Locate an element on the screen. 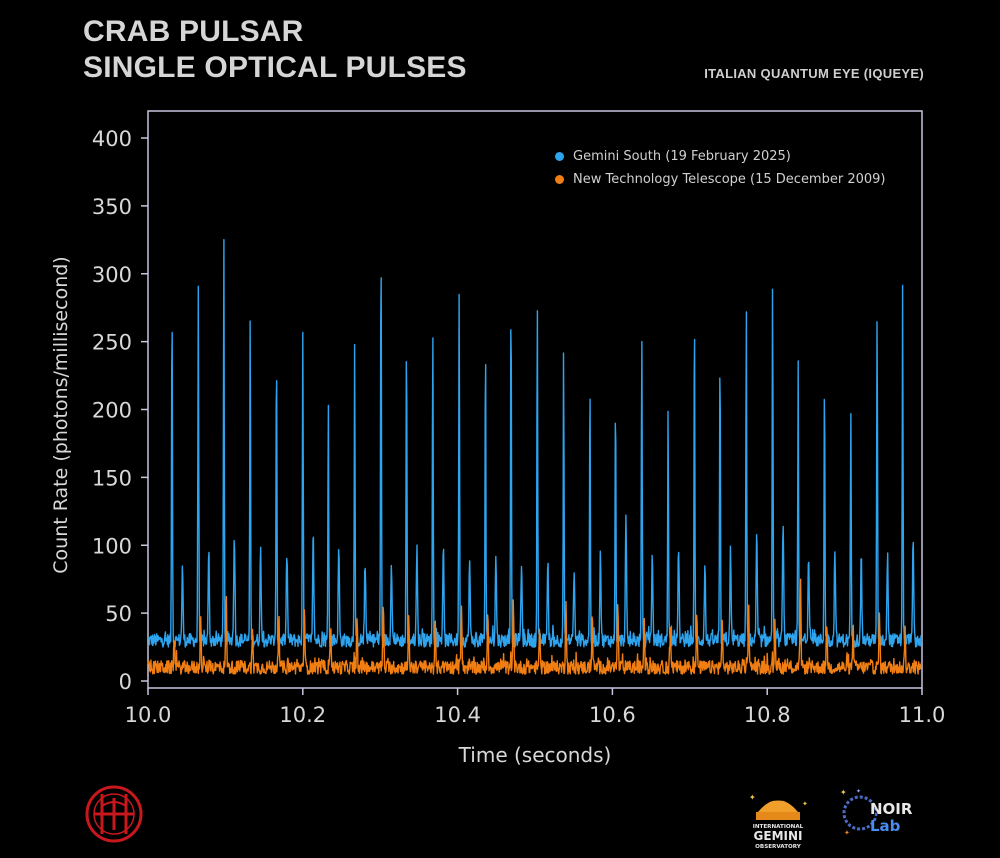 The width and height of the screenshot is (1000, 858). noirlab-logo-line-2: Lab is located at coordinates (885, 826).